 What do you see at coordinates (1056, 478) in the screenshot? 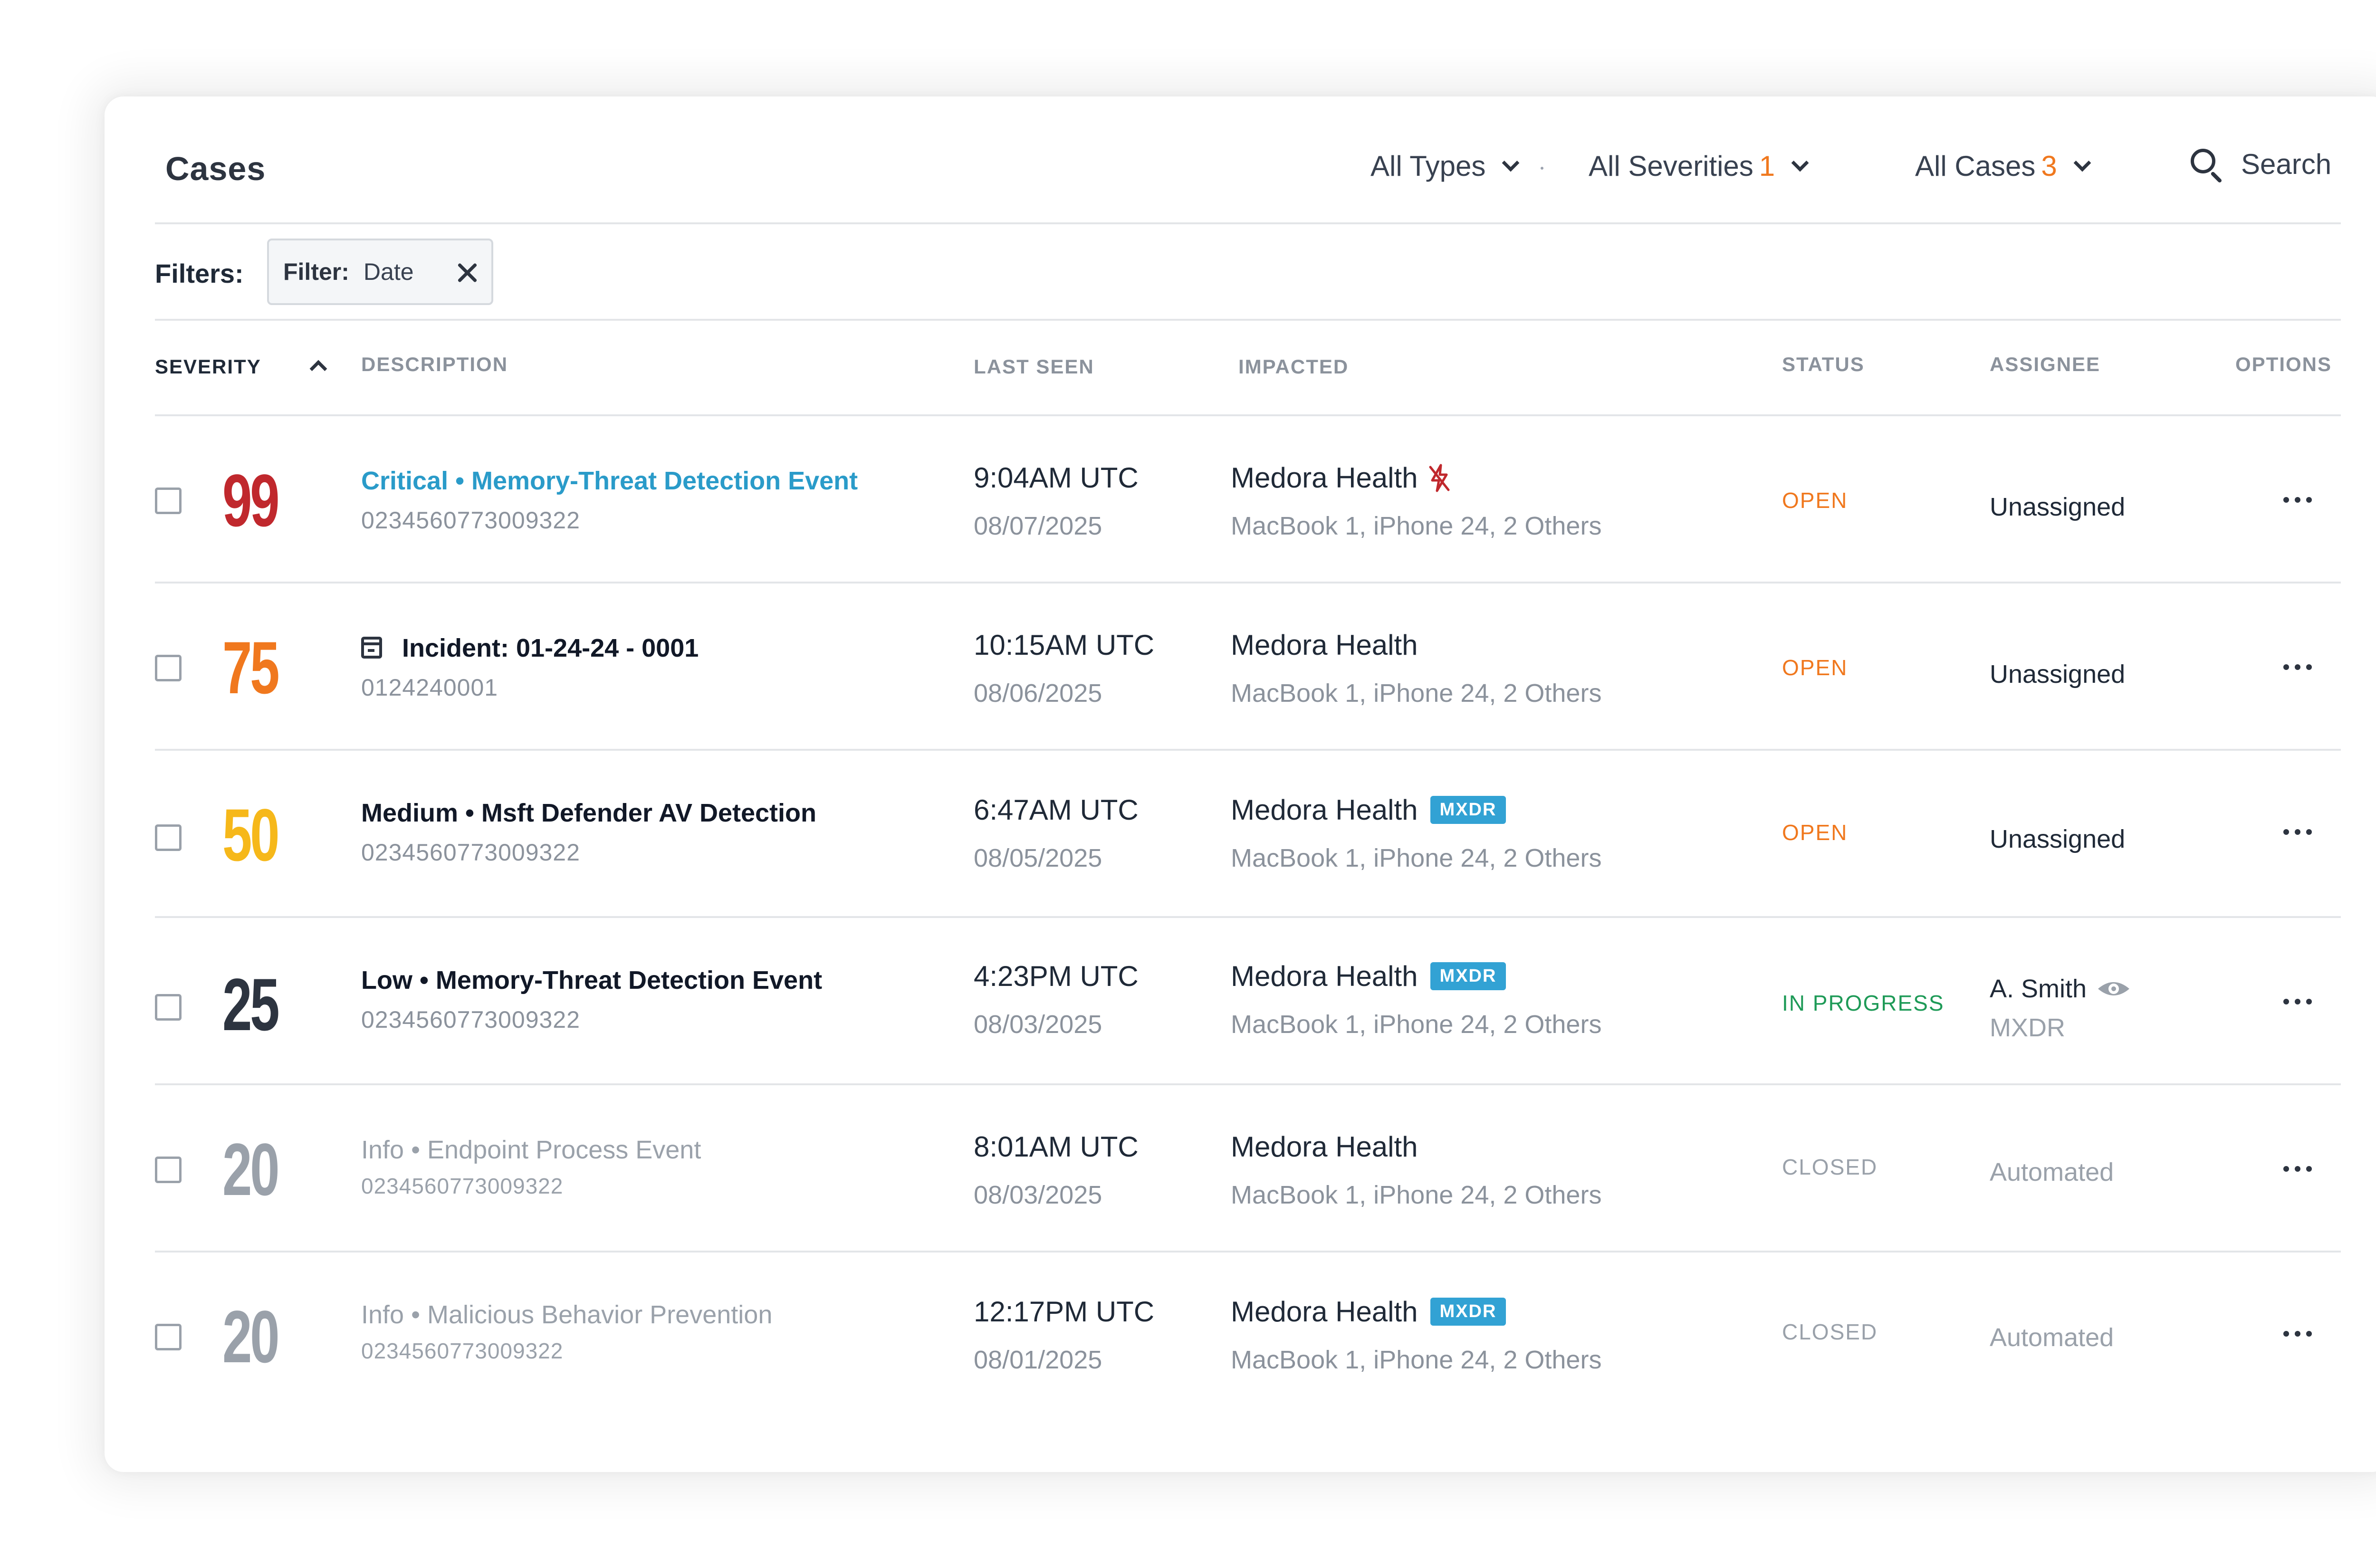
I see `last-seen-time: 9:04AM UTC` at bounding box center [1056, 478].